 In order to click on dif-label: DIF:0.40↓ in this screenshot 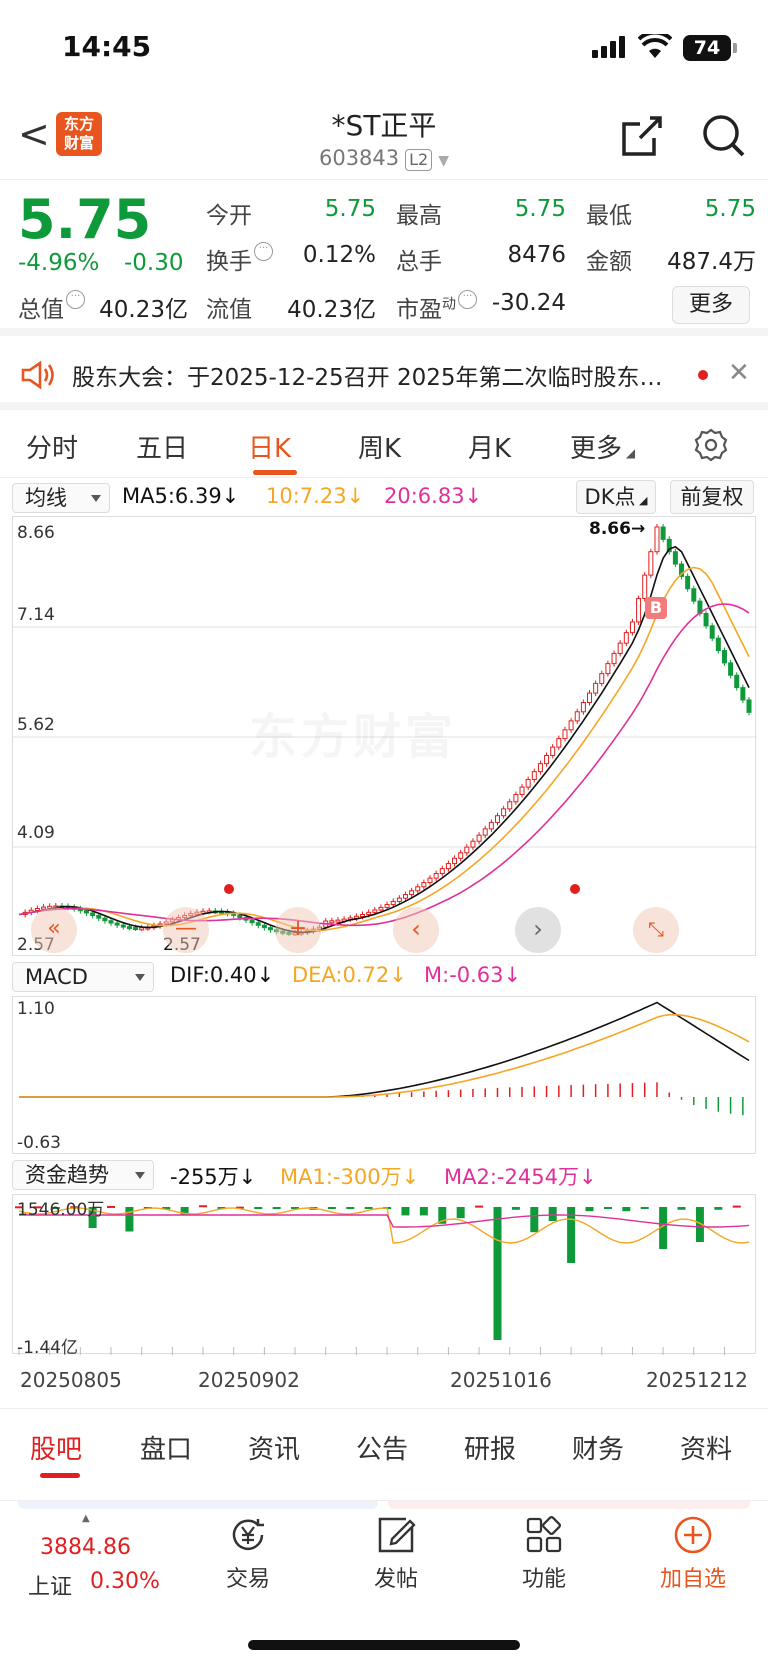, I will do `click(222, 975)`.